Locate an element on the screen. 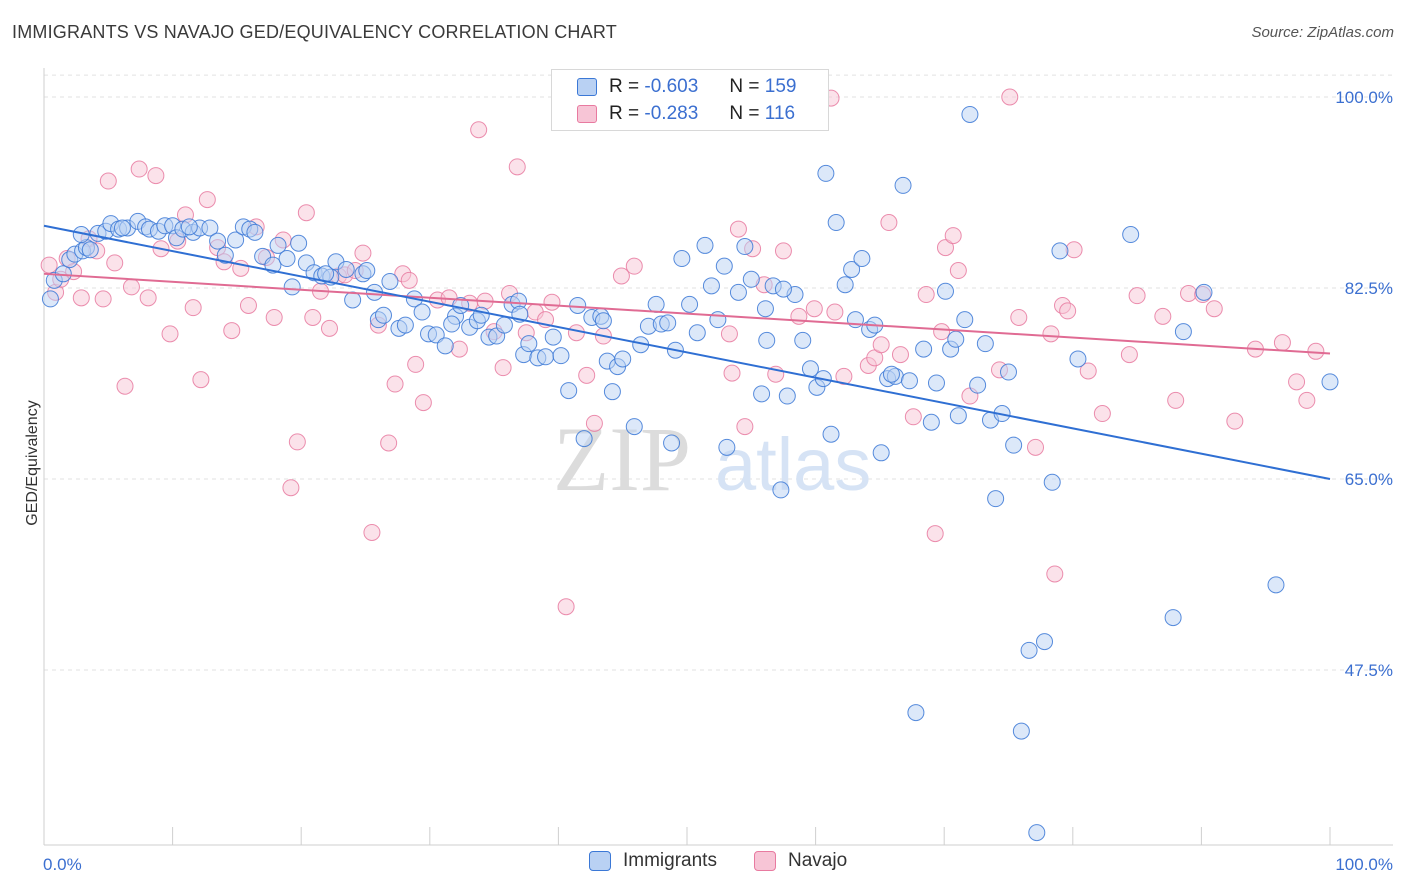 The height and width of the screenshot is (892, 1406). y-axis-title: GED/Equivalency is located at coordinates (32, 462).